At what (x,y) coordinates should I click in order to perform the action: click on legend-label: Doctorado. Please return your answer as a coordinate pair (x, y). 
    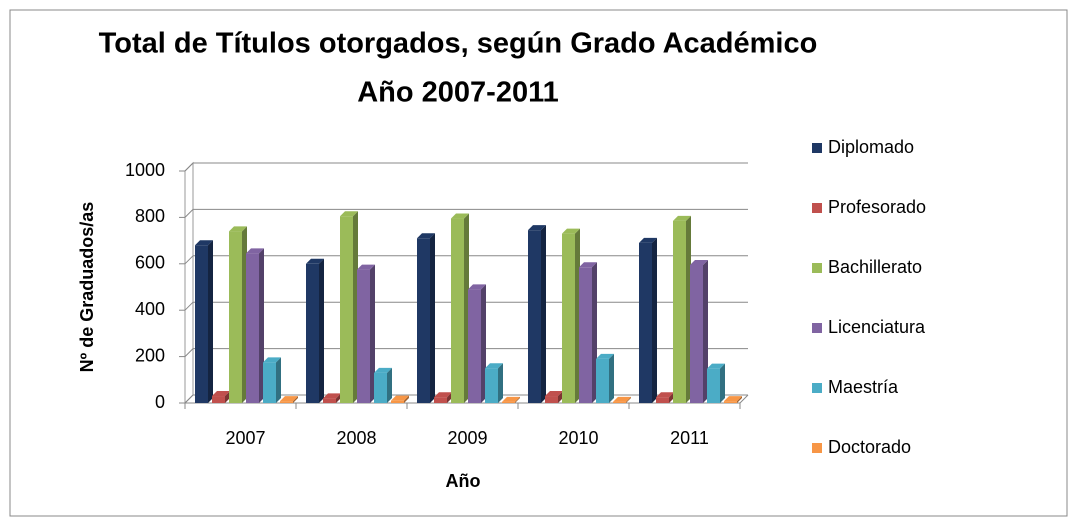
    Looking at the image, I should click on (869, 447).